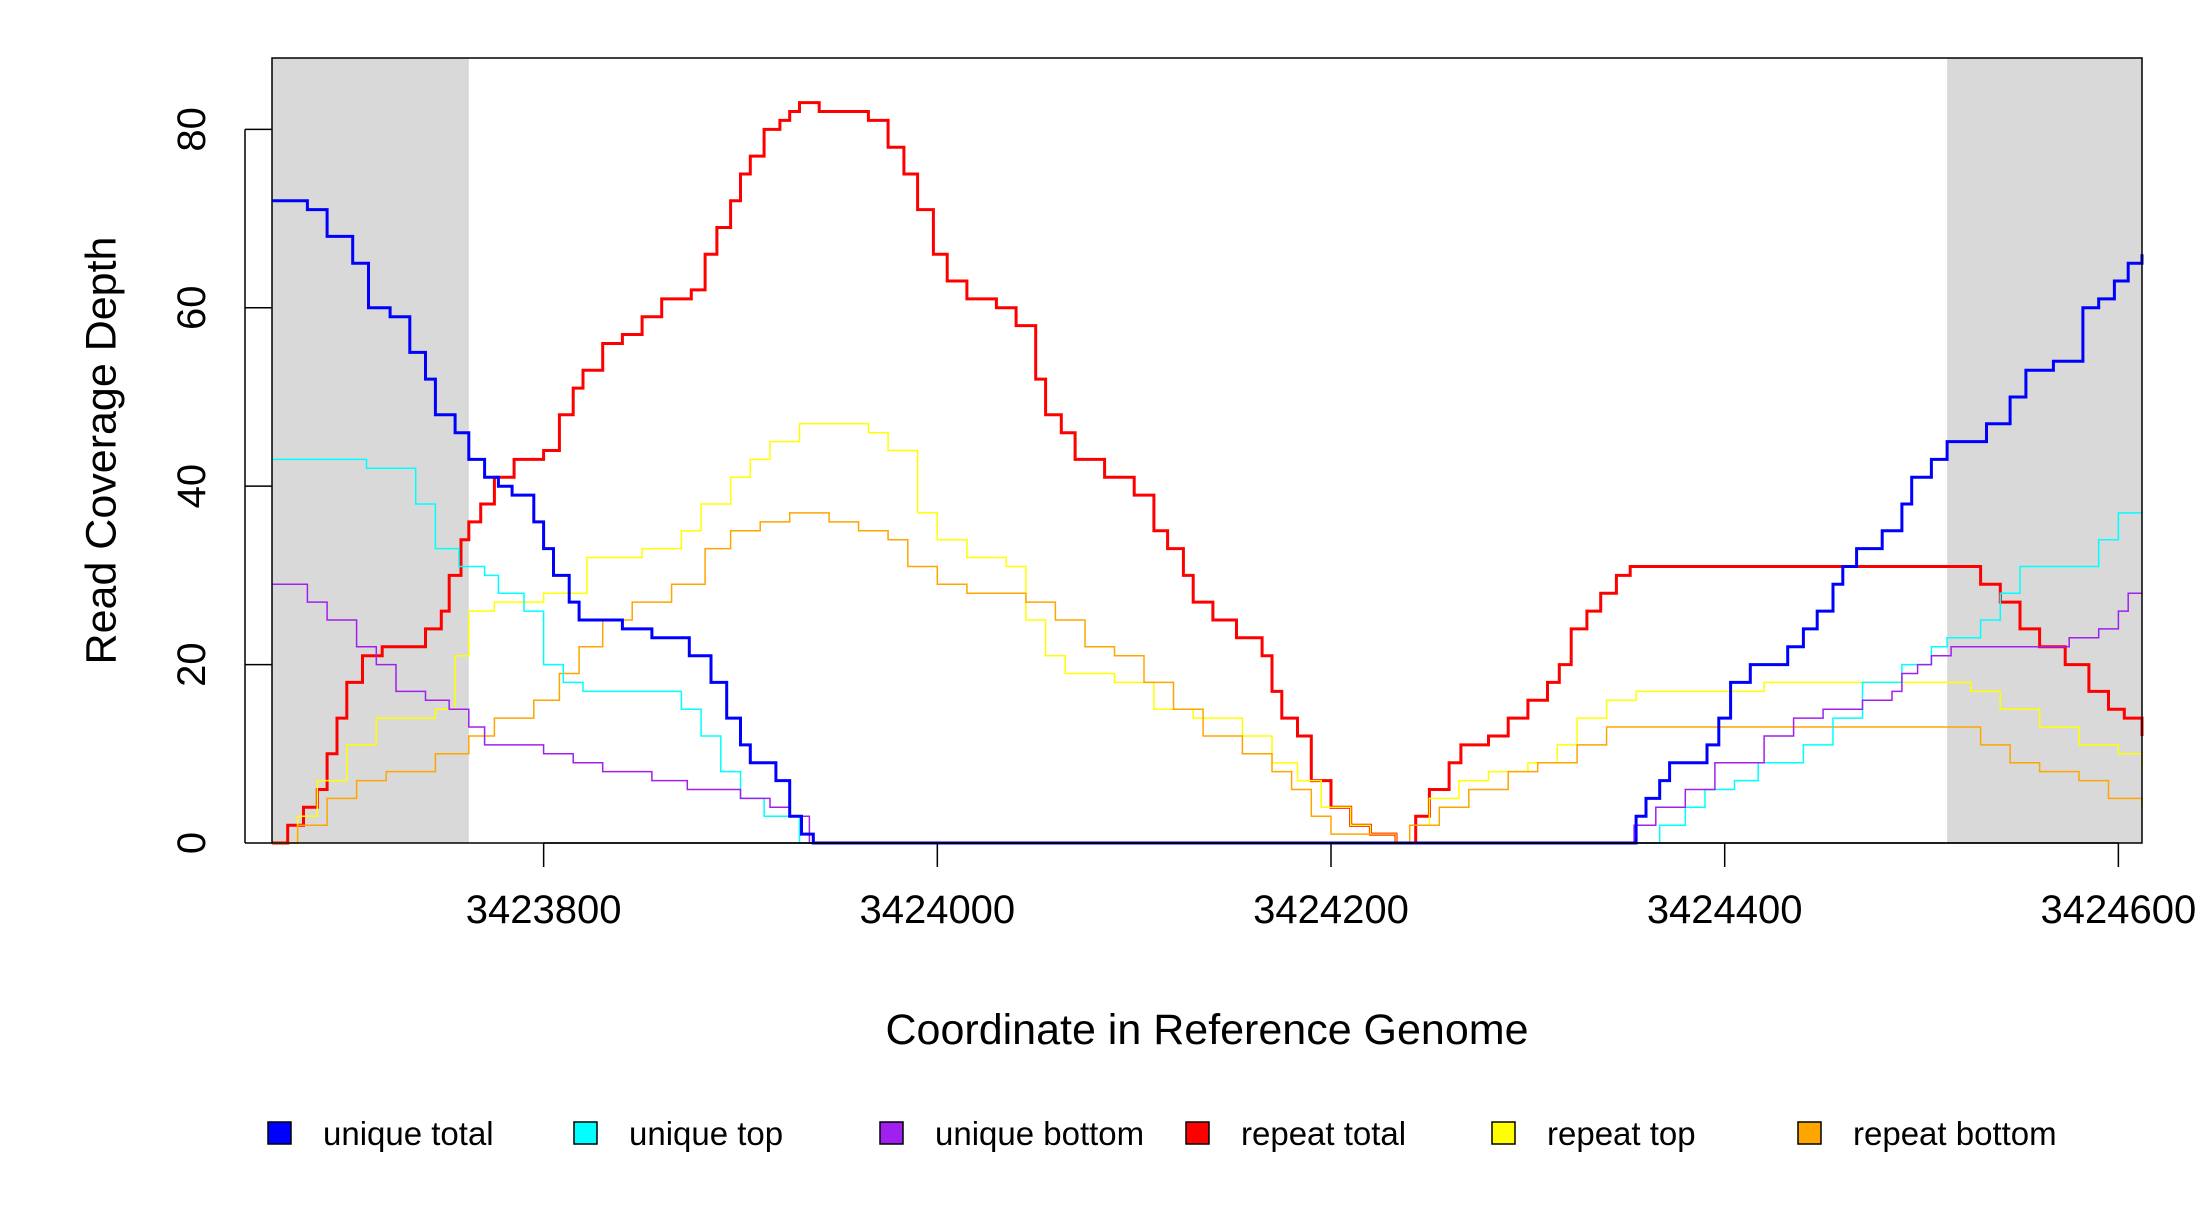 The image size is (2200, 1205). Describe the element at coordinates (221, 480) in the screenshot. I see `y-axis: 0 20 40 60 80` at that location.